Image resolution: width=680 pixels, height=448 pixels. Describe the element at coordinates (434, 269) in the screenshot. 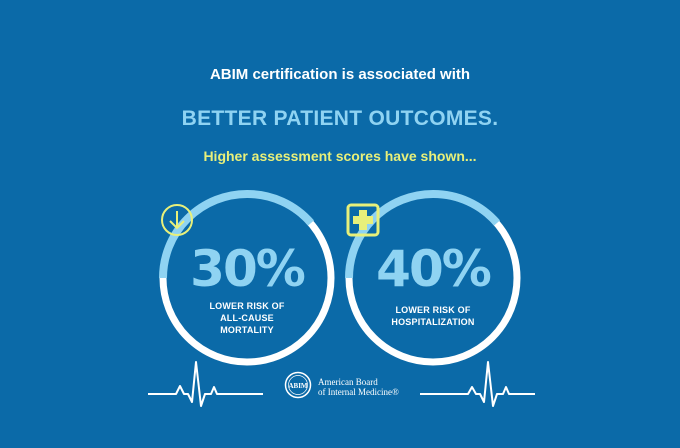

I see `stat-value: 40%` at that location.